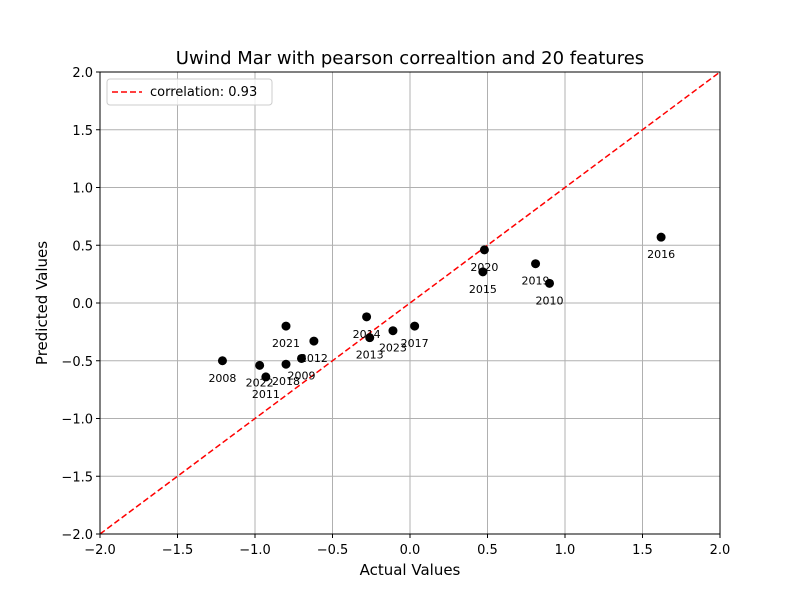 This screenshot has height=600, width=800. I want to click on y-axis-ticks: −2.0 −1.5 −1.0 −0.5 0.0 0.5 1.0 1.5 2.0, so click(80, 304).